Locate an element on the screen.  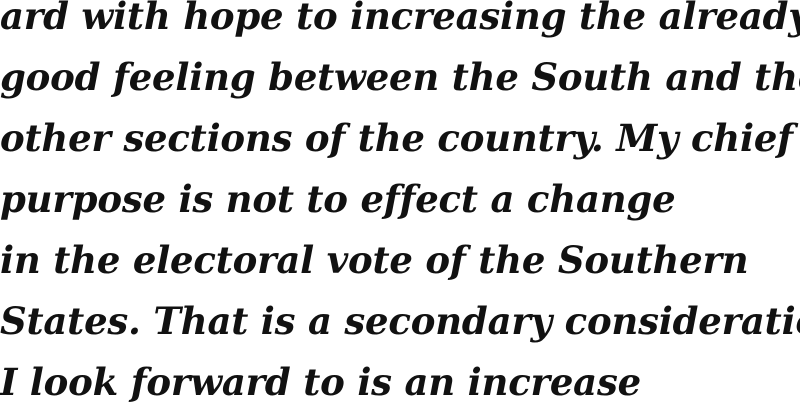
text-line-4: purpose is not to effect a change is located at coordinates (338, 199).